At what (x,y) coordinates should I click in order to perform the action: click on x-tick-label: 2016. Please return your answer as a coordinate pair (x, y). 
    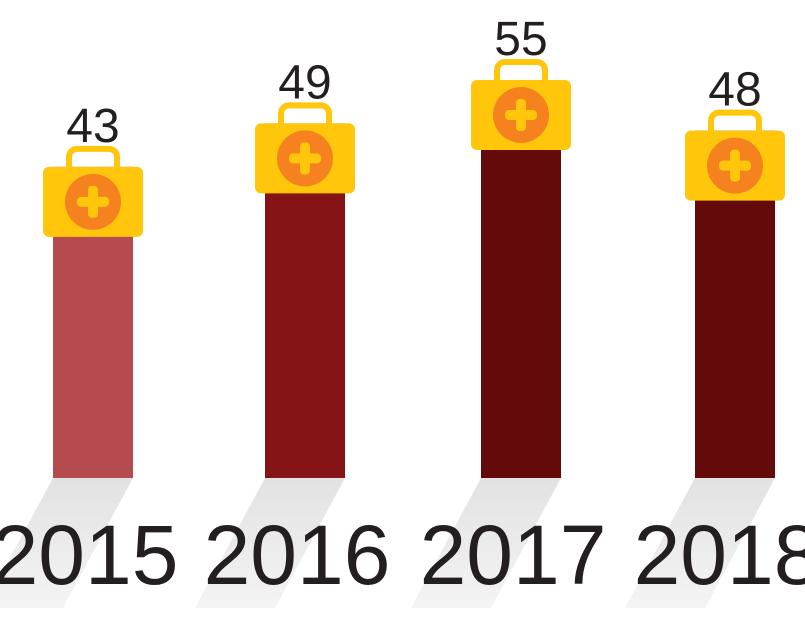
    Looking at the image, I should click on (297, 555).